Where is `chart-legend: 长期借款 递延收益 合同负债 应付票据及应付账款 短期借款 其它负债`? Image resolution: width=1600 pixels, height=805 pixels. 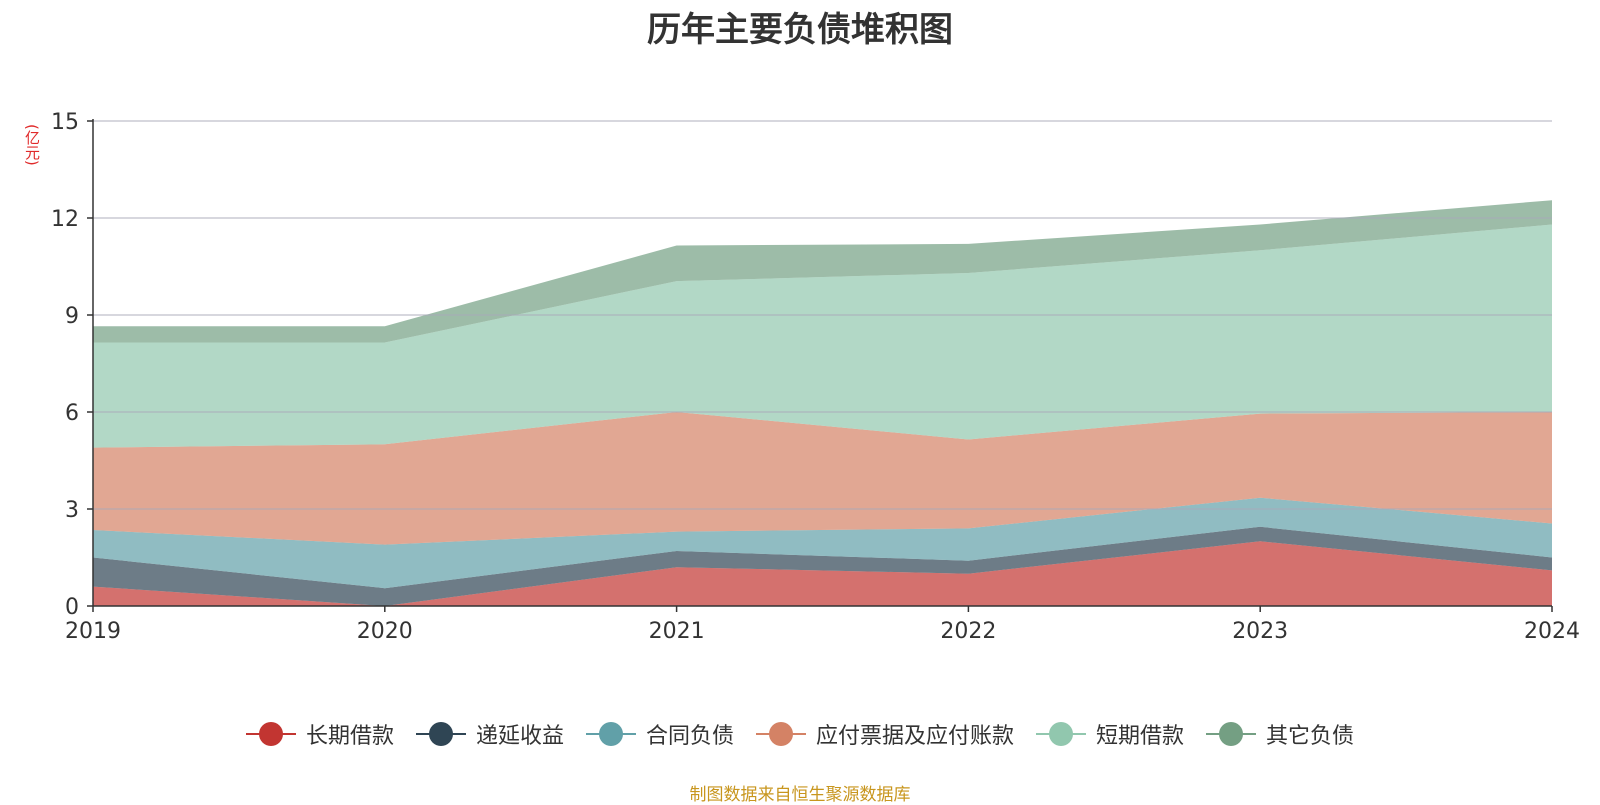
chart-legend: 长期借款 递延收益 合同负债 应付票据及应付账款 短期借款 其它负债 is located at coordinates (800, 734).